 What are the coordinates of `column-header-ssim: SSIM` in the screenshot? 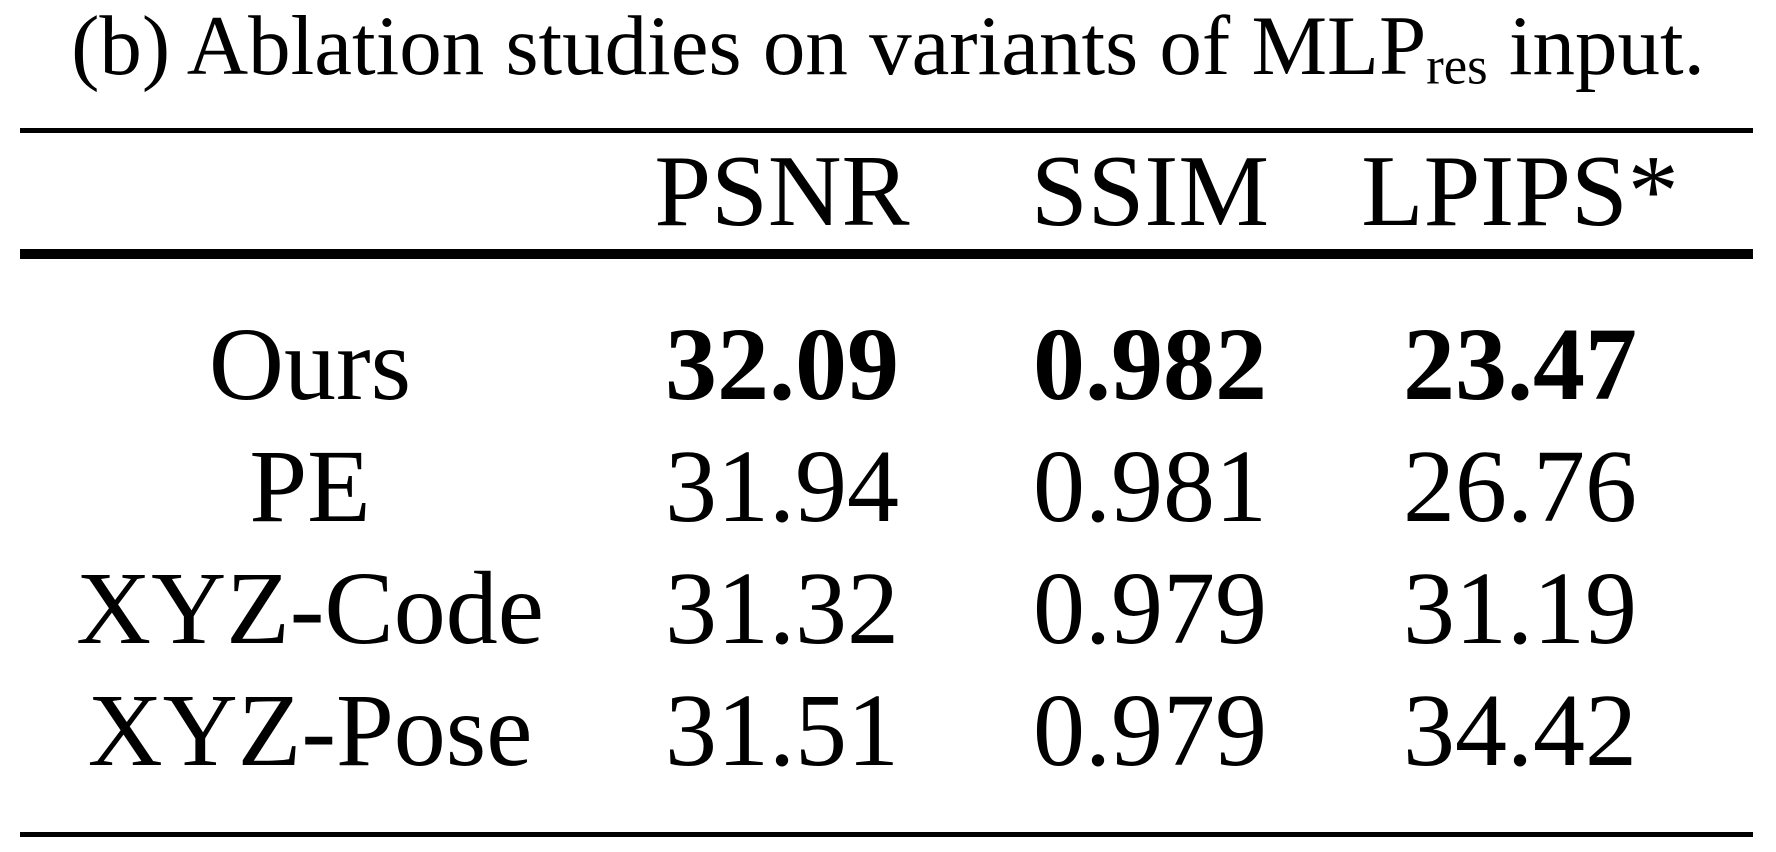 It's located at (1150, 191).